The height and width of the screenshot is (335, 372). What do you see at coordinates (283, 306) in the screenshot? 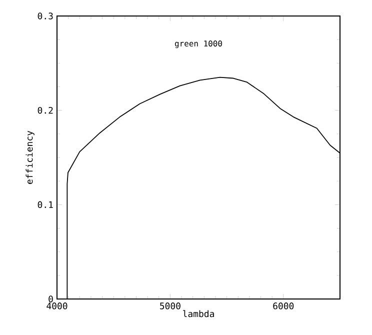
I see `x-tick-label: 6000` at bounding box center [283, 306].